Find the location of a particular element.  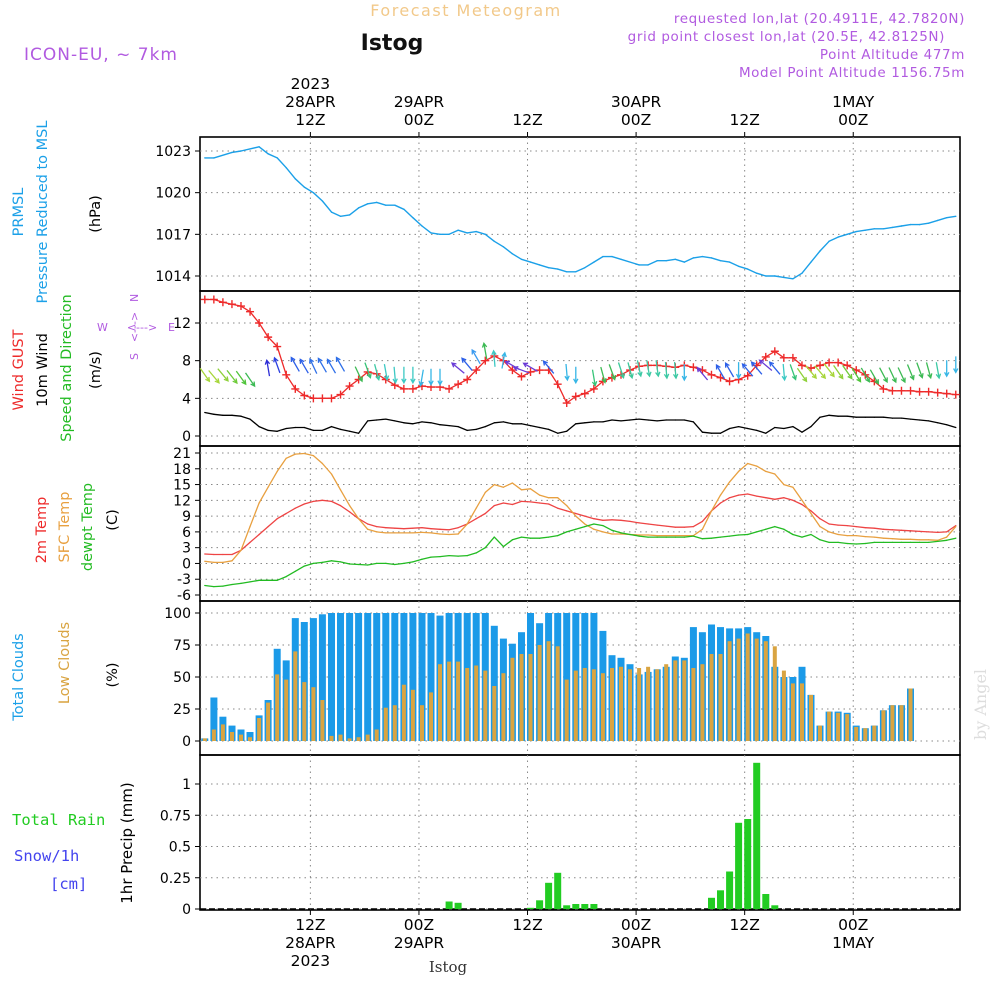

panel-pressure: 1014 1017 1020 1023 is located at coordinates (558, 214).